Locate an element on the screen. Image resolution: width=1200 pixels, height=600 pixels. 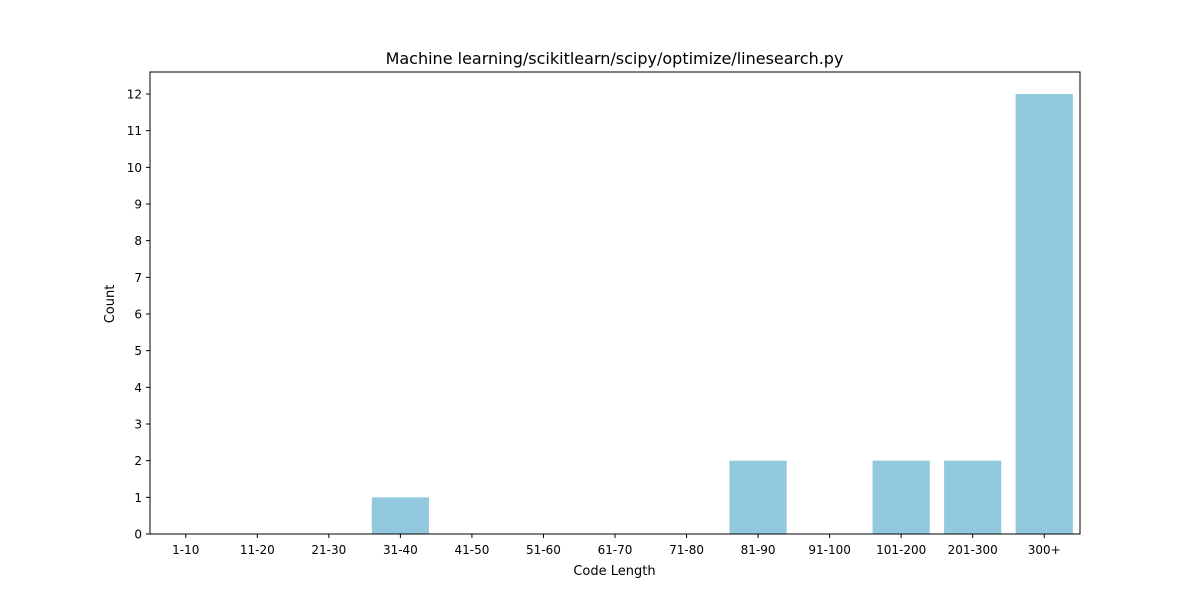
y-tick-label: 11 is located at coordinates (134, 131).